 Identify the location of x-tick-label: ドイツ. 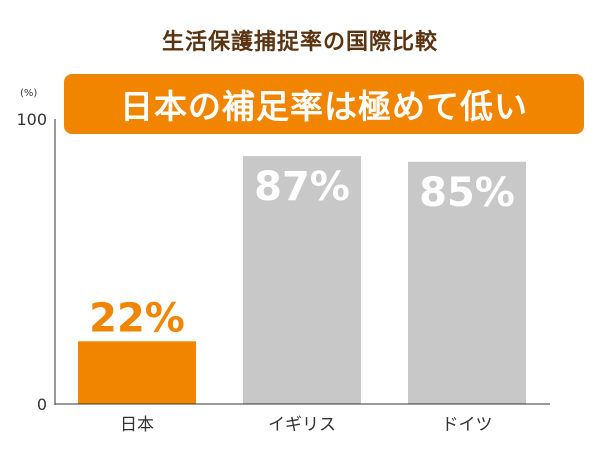
(467, 425).